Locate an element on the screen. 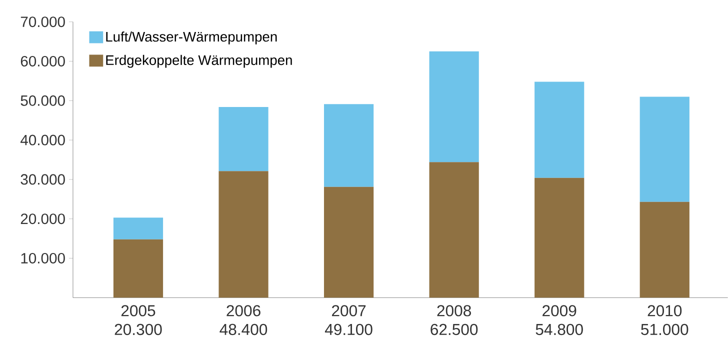 Image resolution: width=728 pixels, height=363 pixels. total-label: 51.000 is located at coordinates (664, 330).